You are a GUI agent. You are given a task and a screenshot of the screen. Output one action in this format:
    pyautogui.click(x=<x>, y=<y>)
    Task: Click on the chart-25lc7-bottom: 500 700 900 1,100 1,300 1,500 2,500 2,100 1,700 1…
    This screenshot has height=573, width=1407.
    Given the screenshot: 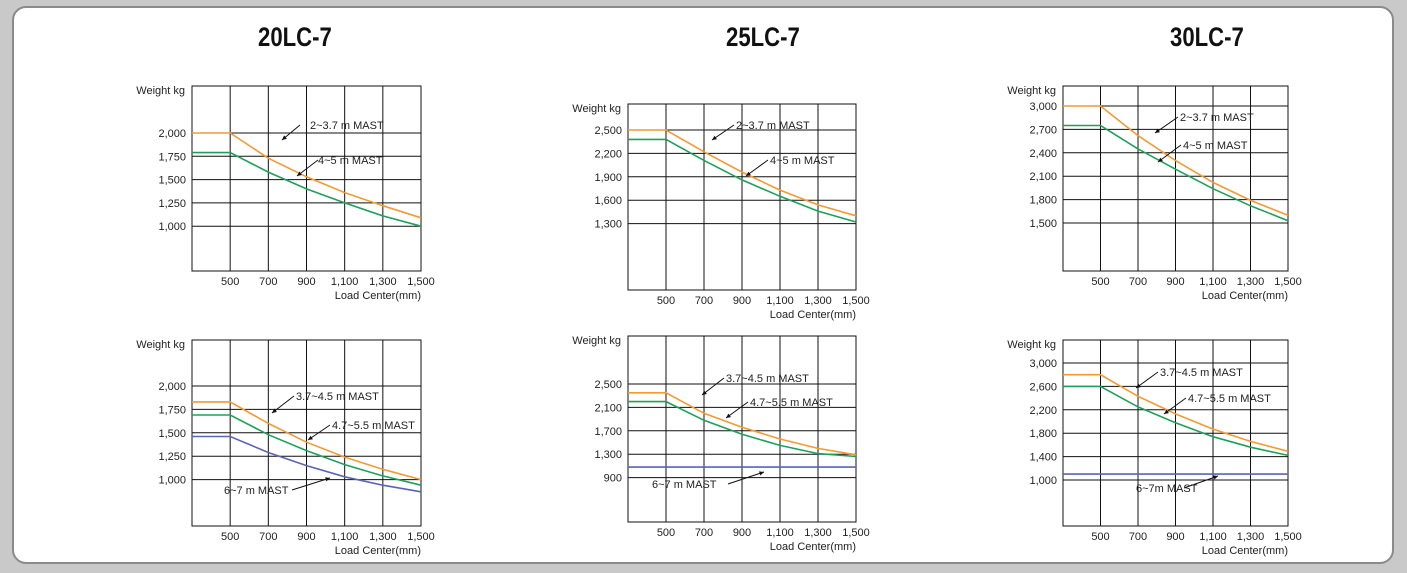 What is the action you would take?
    pyautogui.click(x=720, y=444)
    